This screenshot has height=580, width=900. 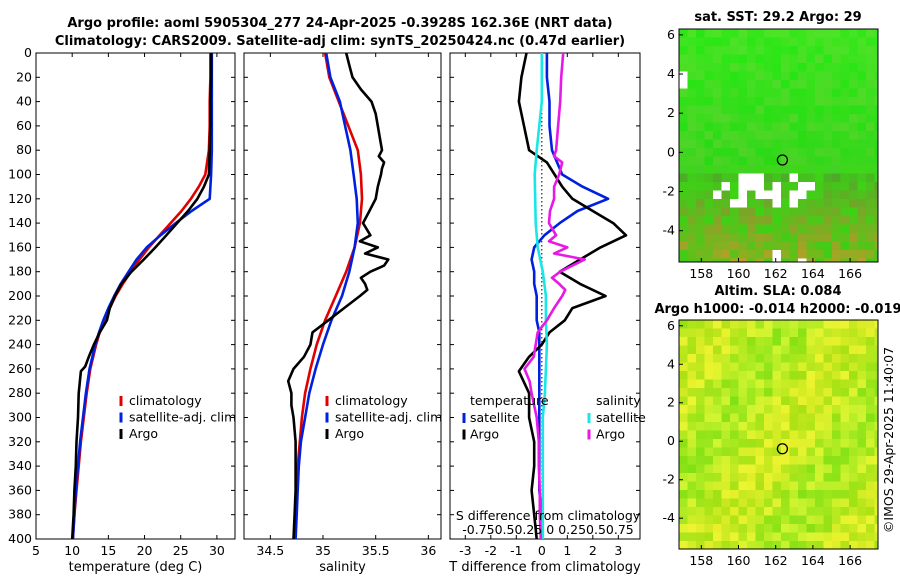 What do you see at coordinates (388, 417) in the screenshot?
I see `legend-label: satellite-adj. clim` at bounding box center [388, 417].